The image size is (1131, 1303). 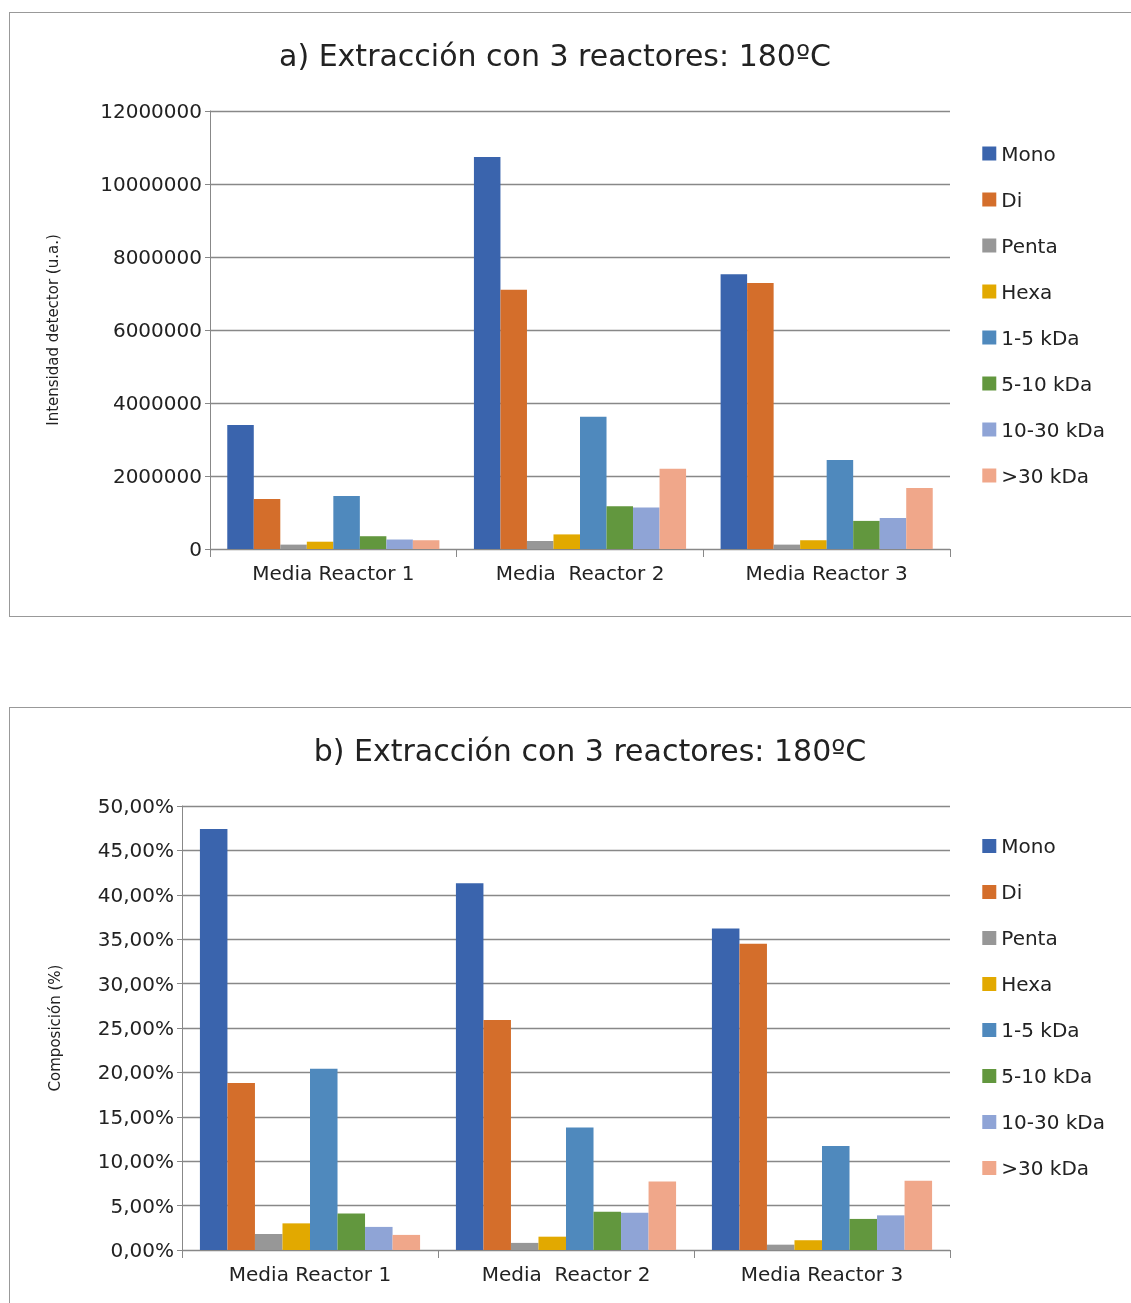 I want to click on y-tick-label: 35,00%, so click(x=135, y=939).